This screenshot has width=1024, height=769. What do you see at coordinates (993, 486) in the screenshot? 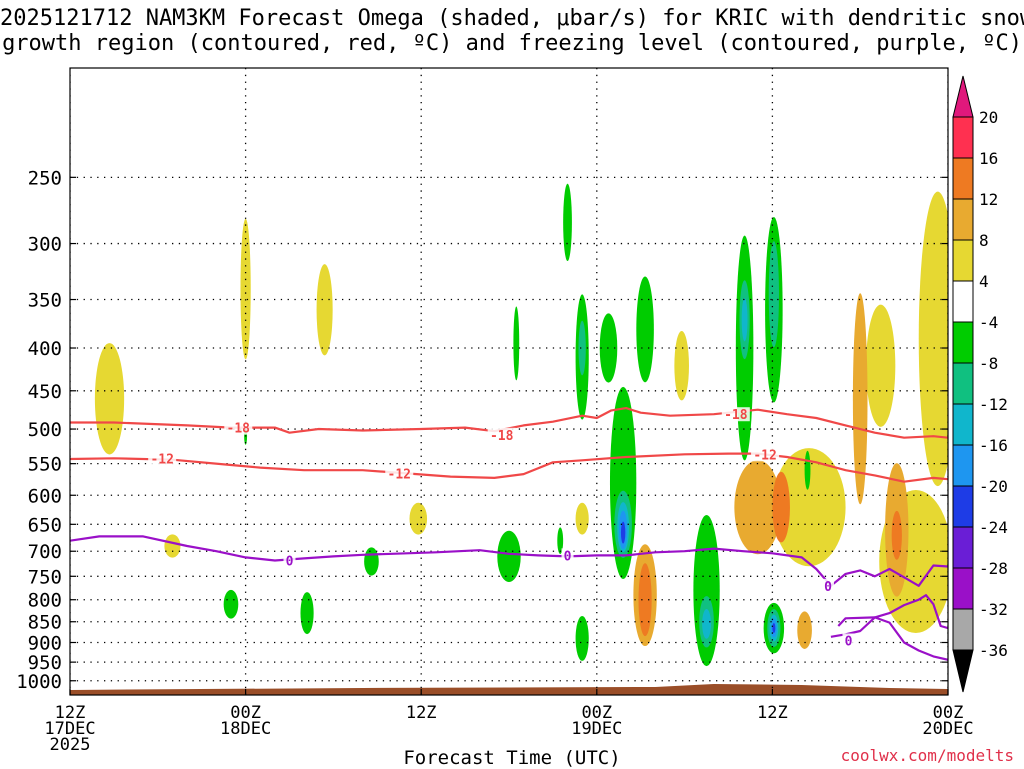
I see `colorbar-label-9: -20` at bounding box center [993, 486].